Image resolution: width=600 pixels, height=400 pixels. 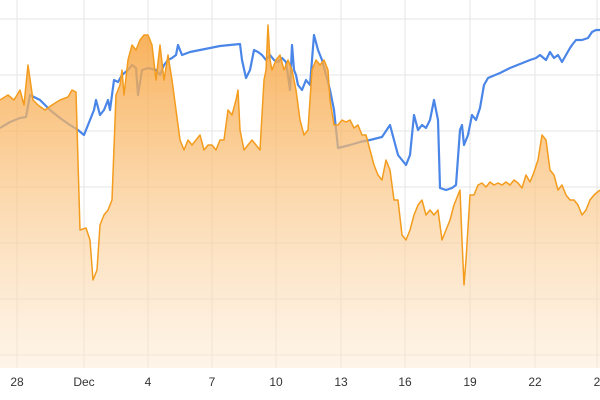 I want to click on x-tick-label: 10, so click(x=276, y=382).